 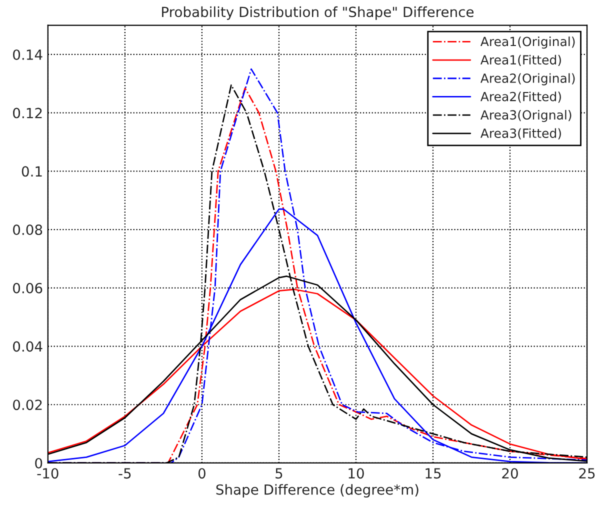 What do you see at coordinates (318, 13) in the screenshot?
I see `chart-title: Probability Distribution of "Shape" Difference` at bounding box center [318, 13].